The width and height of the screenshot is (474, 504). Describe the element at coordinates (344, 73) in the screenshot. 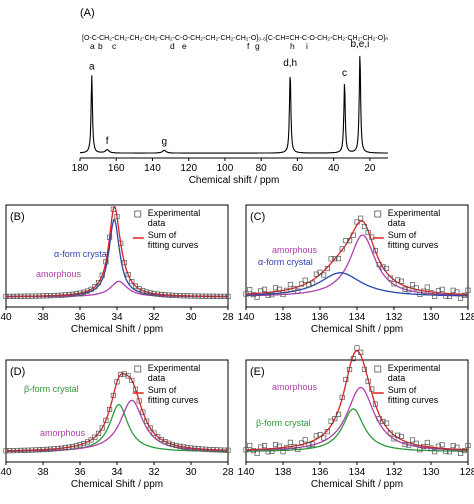

I see `peak-label: c` at that location.